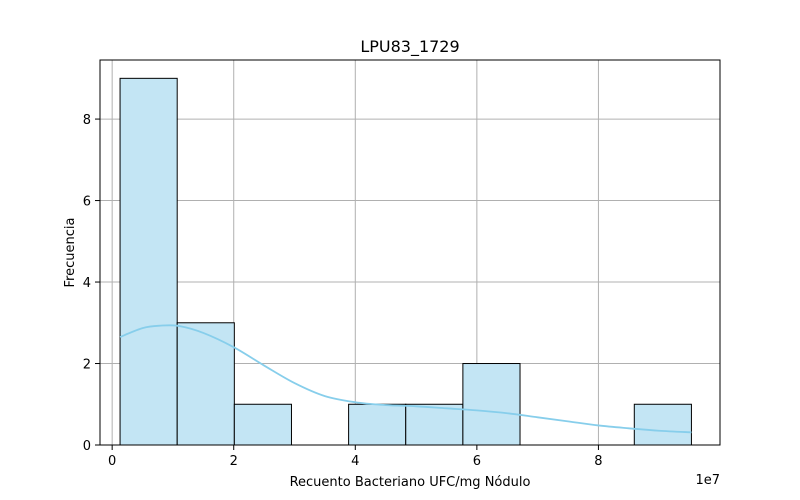 This screenshot has height=500, width=800. Describe the element at coordinates (87, 446) in the screenshot. I see `y-tick-label: 0` at that location.